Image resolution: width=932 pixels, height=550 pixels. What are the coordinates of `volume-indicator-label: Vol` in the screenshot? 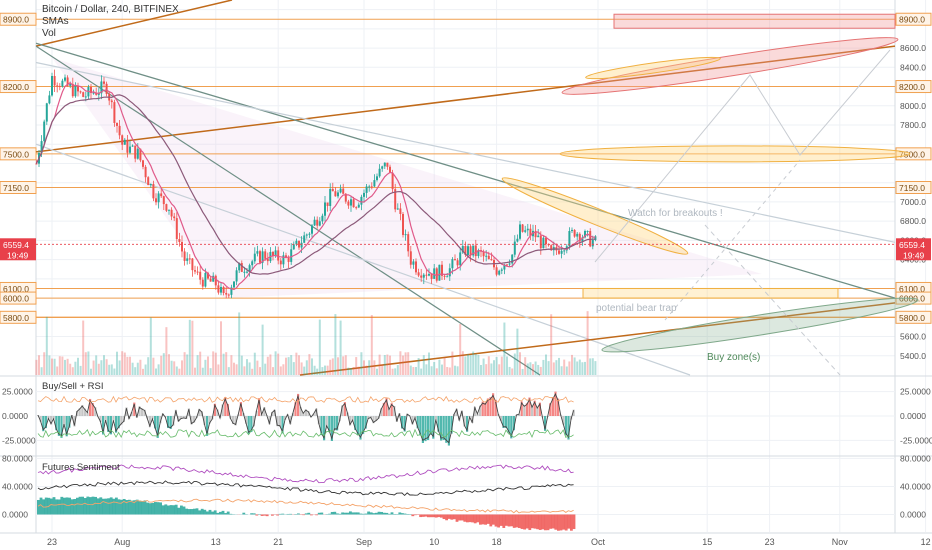 It's located at (49, 33).